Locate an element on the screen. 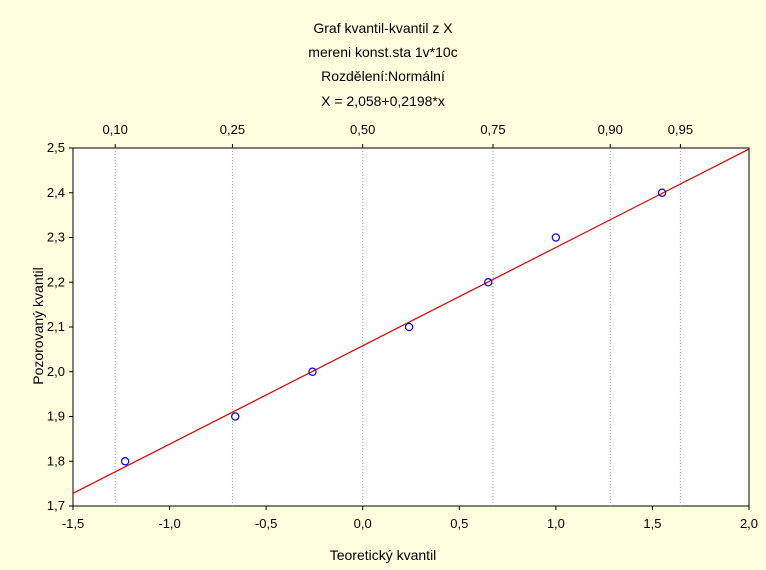  chart-title-line-3: Rozdělení:Normální is located at coordinates (383, 76).